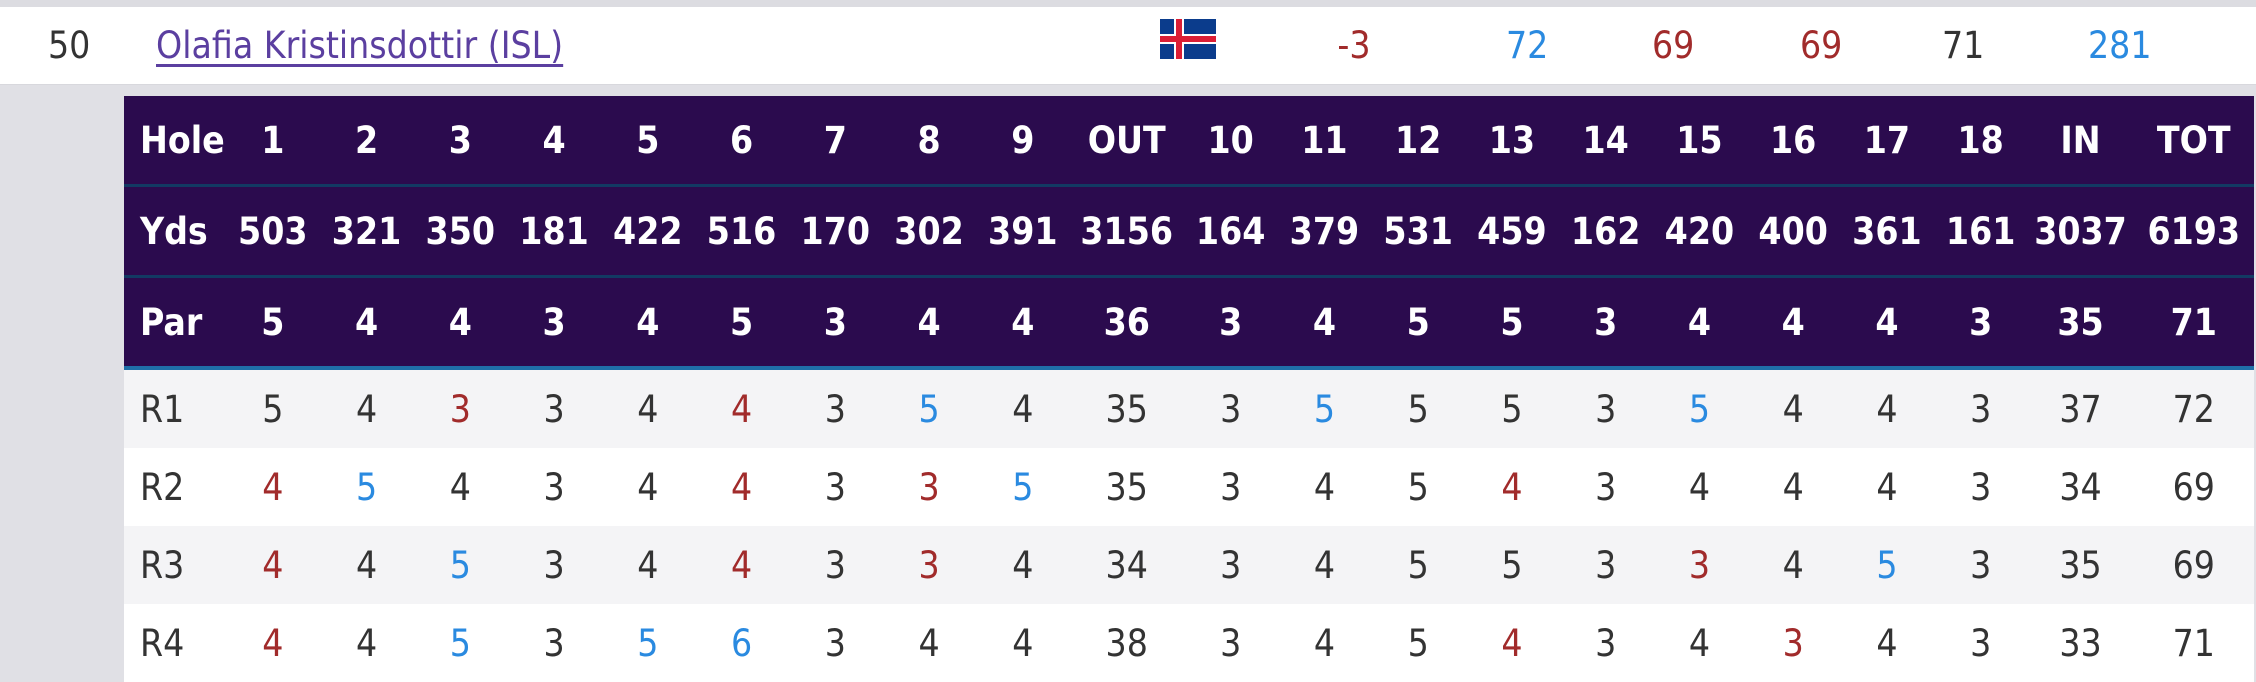 This screenshot has height=682, width=2256. Describe the element at coordinates (1605, 141) in the screenshot. I see `hole-header-row-cell: 14` at that location.